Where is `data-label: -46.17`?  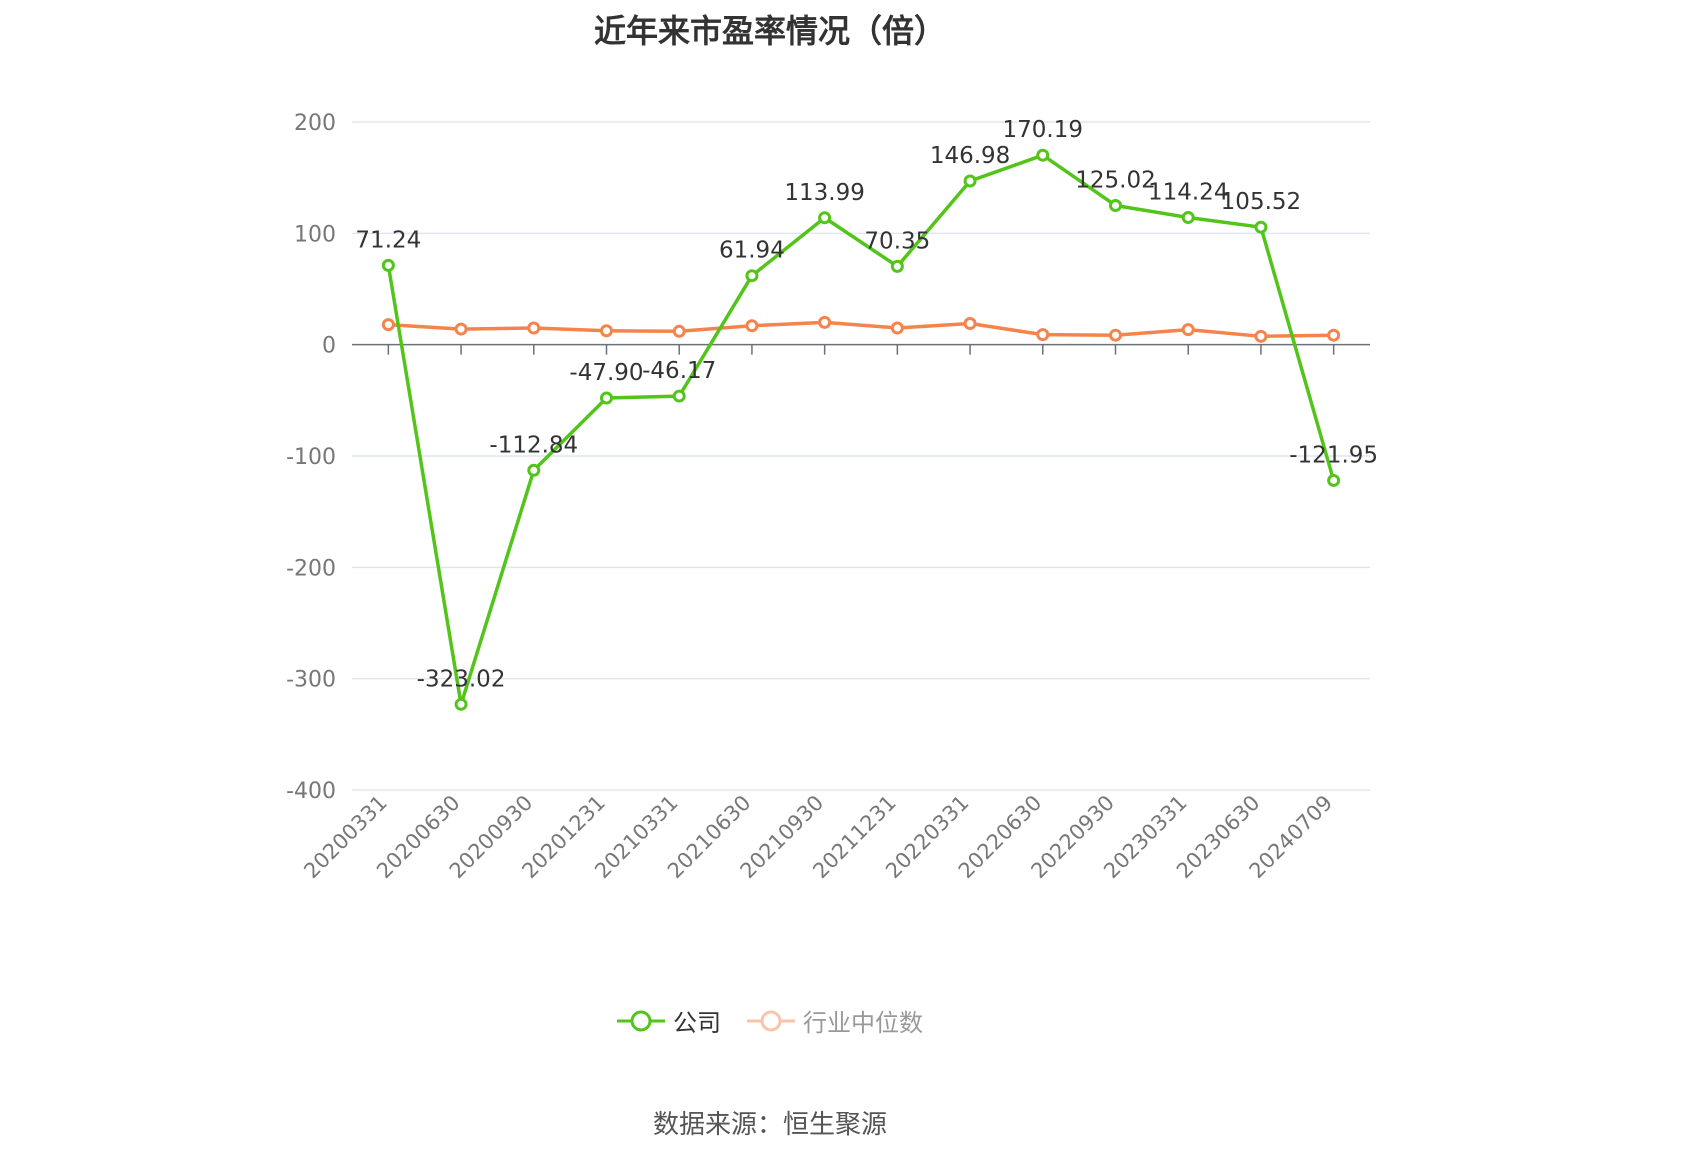 data-label: -46.17 is located at coordinates (679, 371).